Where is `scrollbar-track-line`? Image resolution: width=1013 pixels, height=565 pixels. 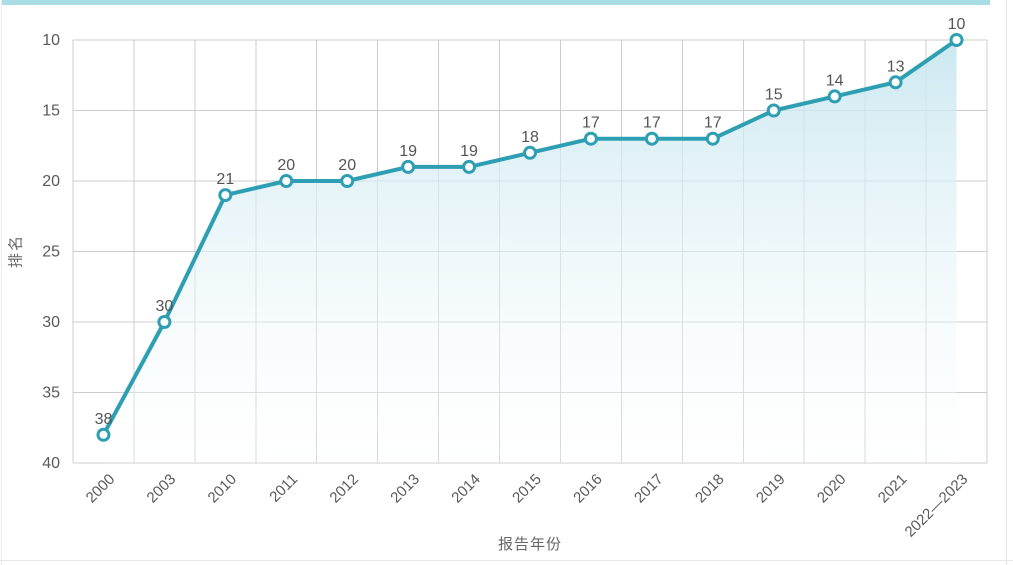 scrollbar-track-line is located at coordinates (1006, 282).